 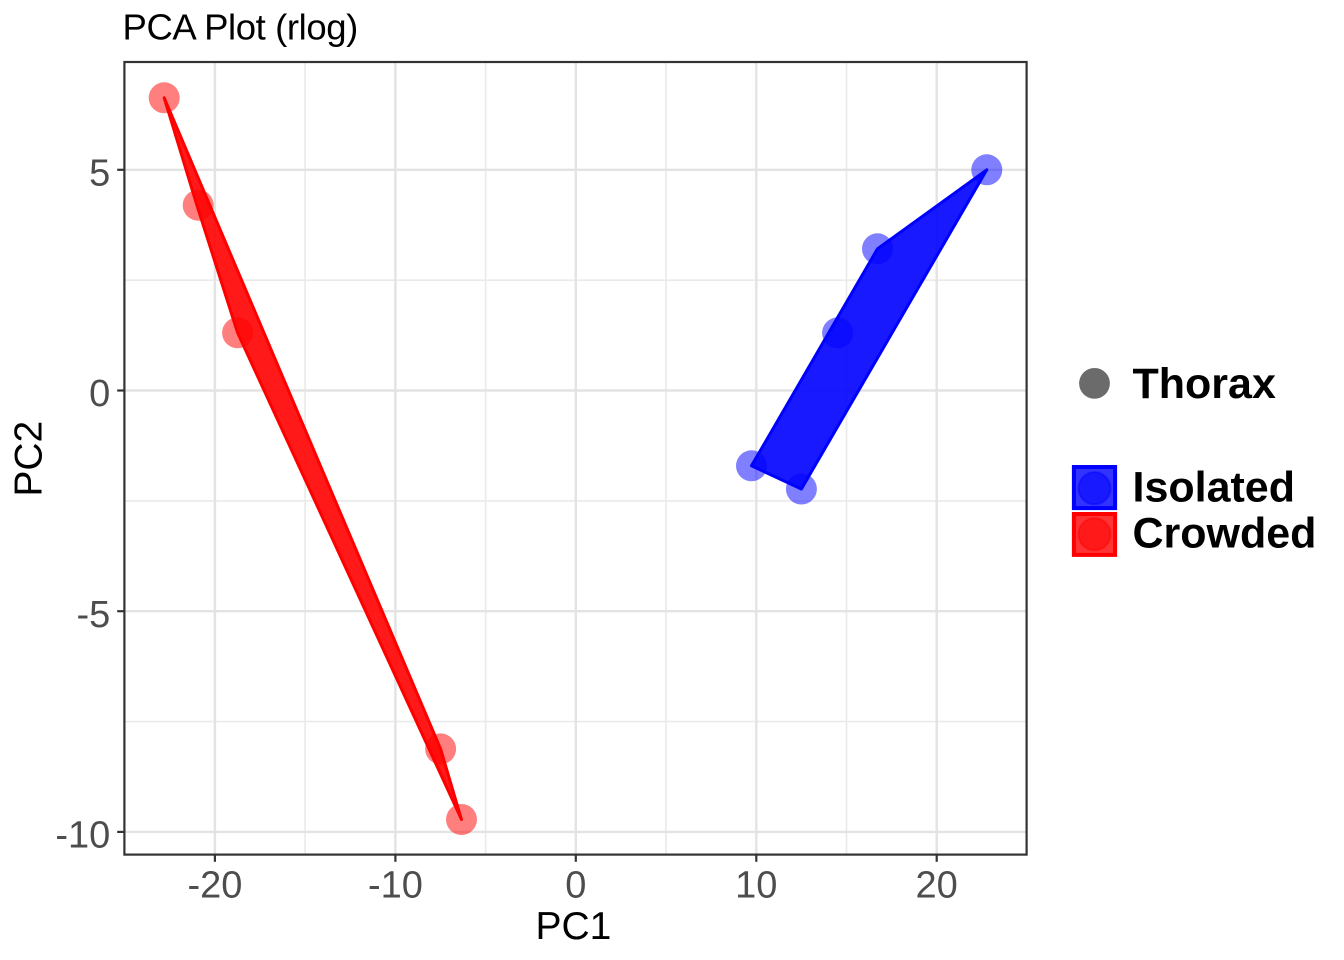 I want to click on svg-text: -20, so click(x=214, y=886).